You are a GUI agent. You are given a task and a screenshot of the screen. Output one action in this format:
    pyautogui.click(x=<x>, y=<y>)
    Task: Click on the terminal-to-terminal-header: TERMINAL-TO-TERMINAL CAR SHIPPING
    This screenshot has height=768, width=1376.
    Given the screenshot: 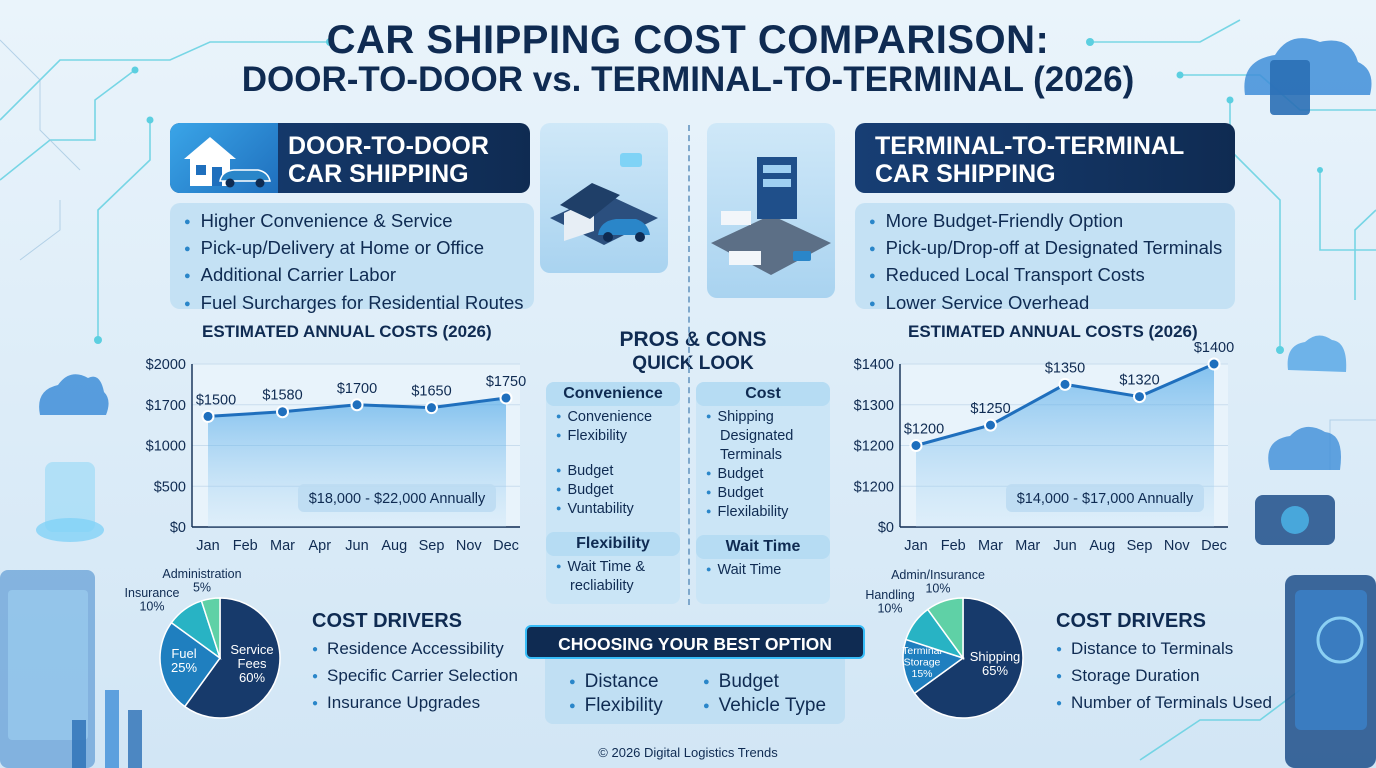 What is the action you would take?
    pyautogui.click(x=1045, y=158)
    